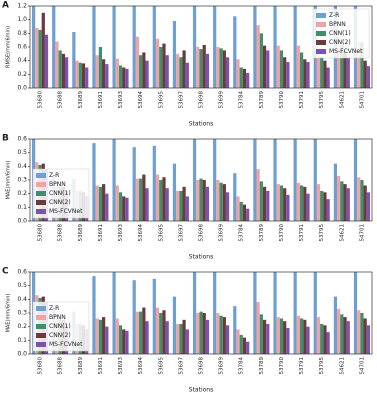 The height and width of the screenshot is (400, 377). I want to click on y-tick-label: 1.2, so click(22, 6).